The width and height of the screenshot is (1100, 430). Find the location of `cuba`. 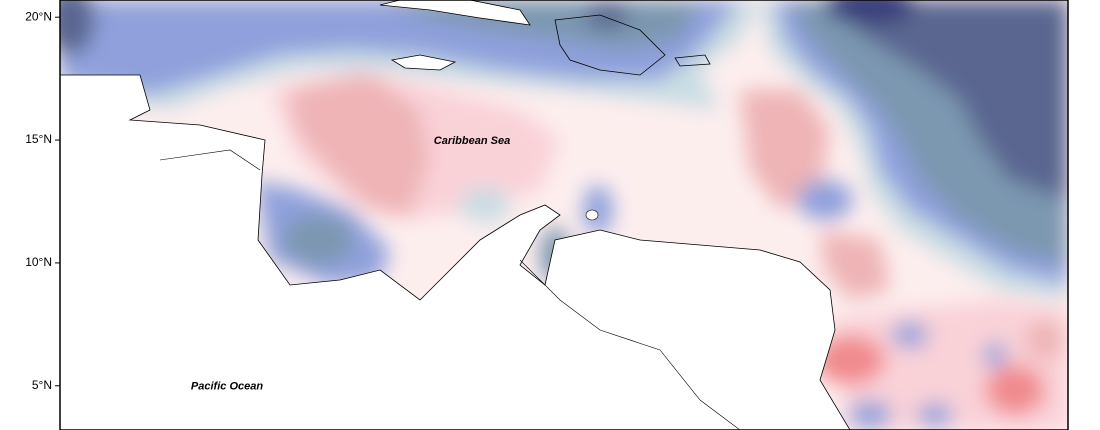

cuba is located at coordinates (455, 13).